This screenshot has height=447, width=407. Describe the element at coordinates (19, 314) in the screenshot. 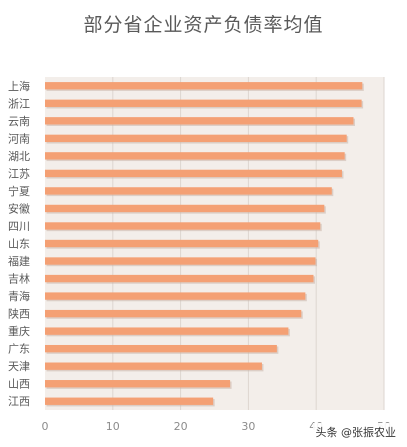

I see `category-label: 陕西` at that location.